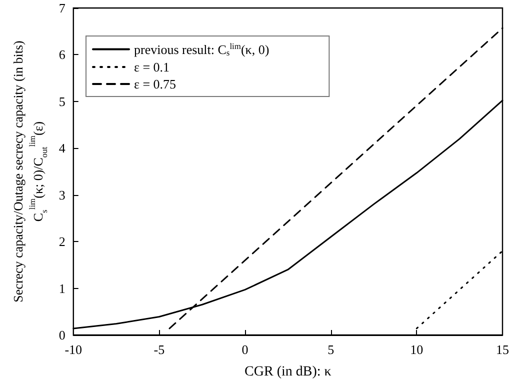 The width and height of the screenshot is (512, 384). What do you see at coordinates (152, 67) in the screenshot?
I see `legend-label: ε = 0.1` at bounding box center [152, 67].